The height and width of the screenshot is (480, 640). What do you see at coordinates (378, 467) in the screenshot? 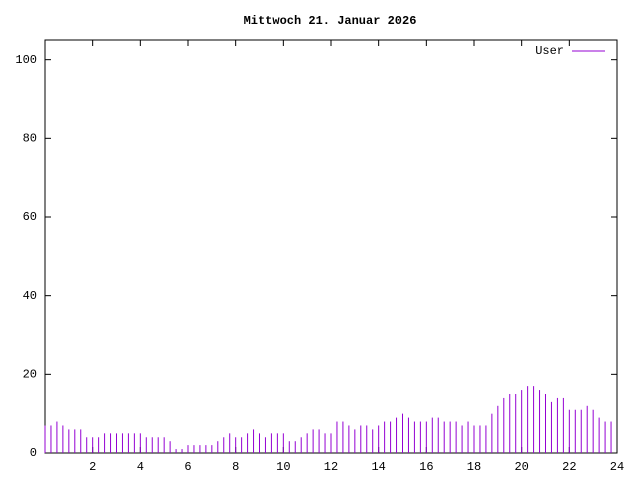
I see `x-tick-label: 14` at bounding box center [378, 467].